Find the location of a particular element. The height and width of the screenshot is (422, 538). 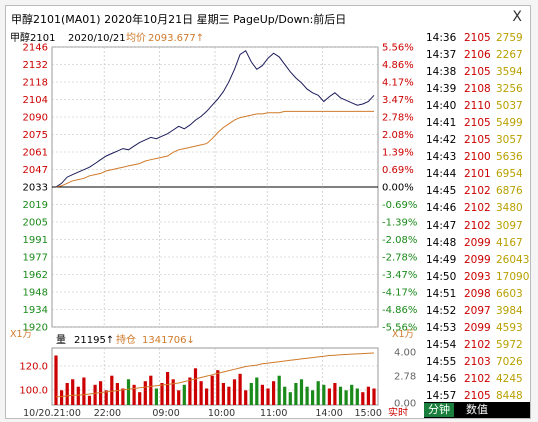

tick-price: 2110 is located at coordinates (477, 106).